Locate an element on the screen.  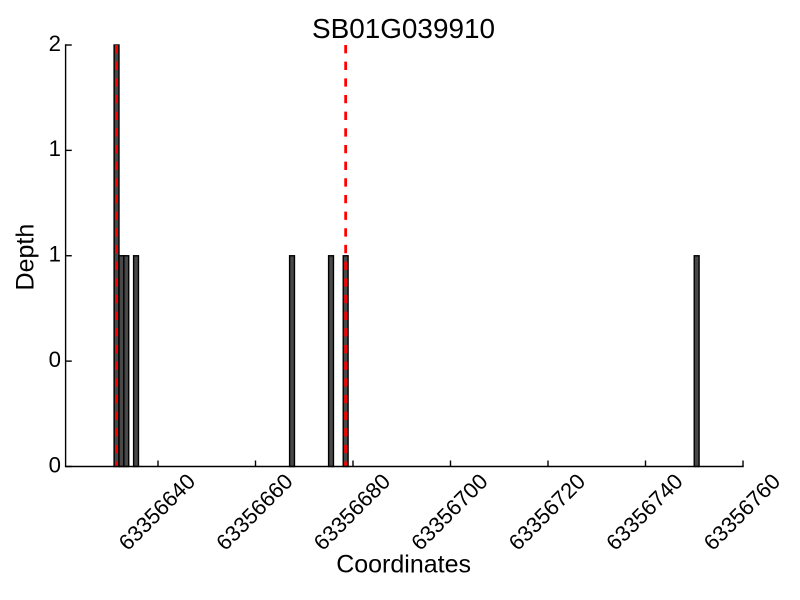
svg-text: Coordinates is located at coordinates (403, 564).